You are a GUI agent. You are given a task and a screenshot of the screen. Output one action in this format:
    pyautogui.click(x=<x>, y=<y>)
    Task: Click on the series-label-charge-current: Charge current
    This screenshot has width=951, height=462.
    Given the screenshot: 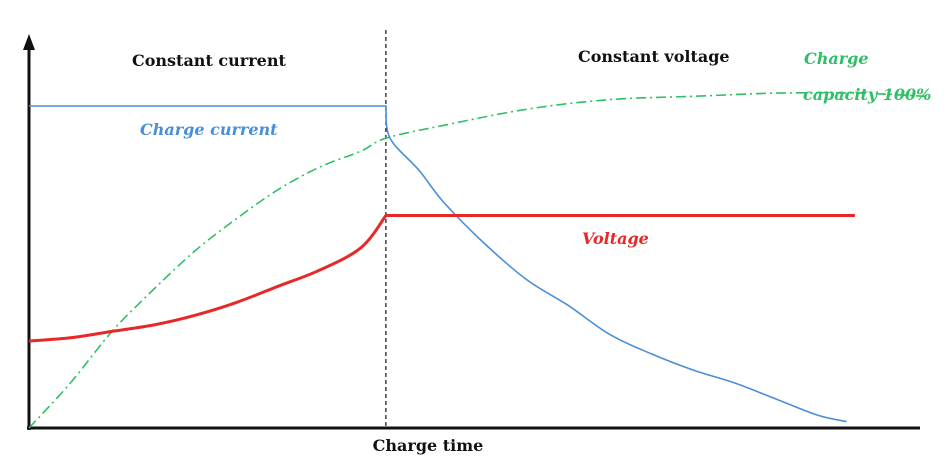 What is the action you would take?
    pyautogui.click(x=209, y=129)
    